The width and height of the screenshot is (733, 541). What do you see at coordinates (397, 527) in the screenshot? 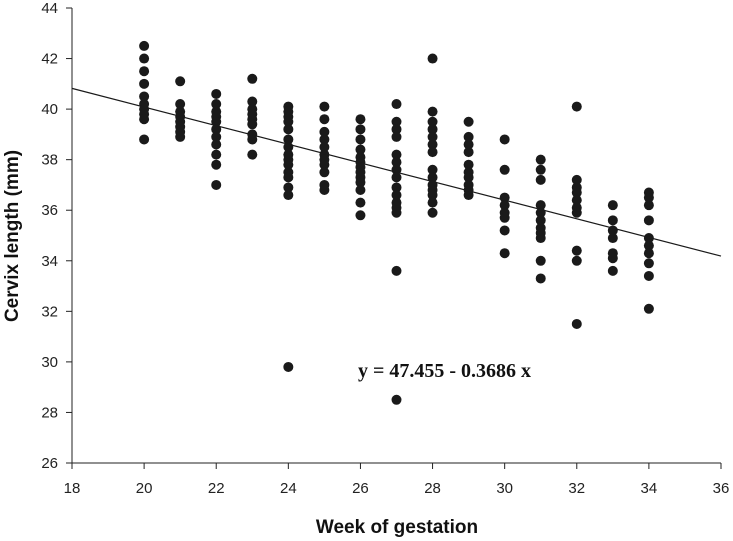
I see `x-axis-title: Week of gestation` at bounding box center [397, 527].